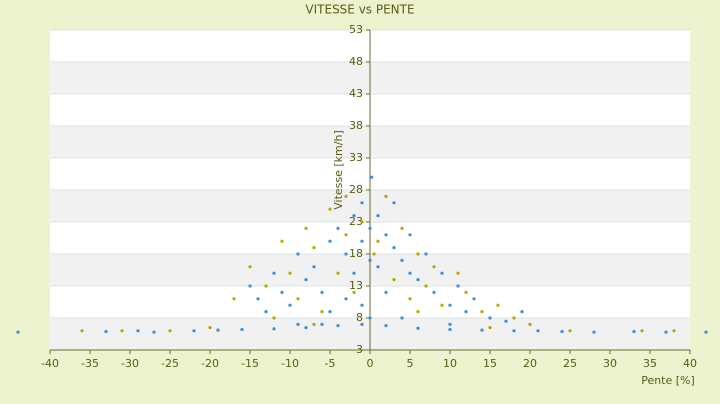  I want to click on chart-title: VITESSE vs PENTE, so click(359, 10).